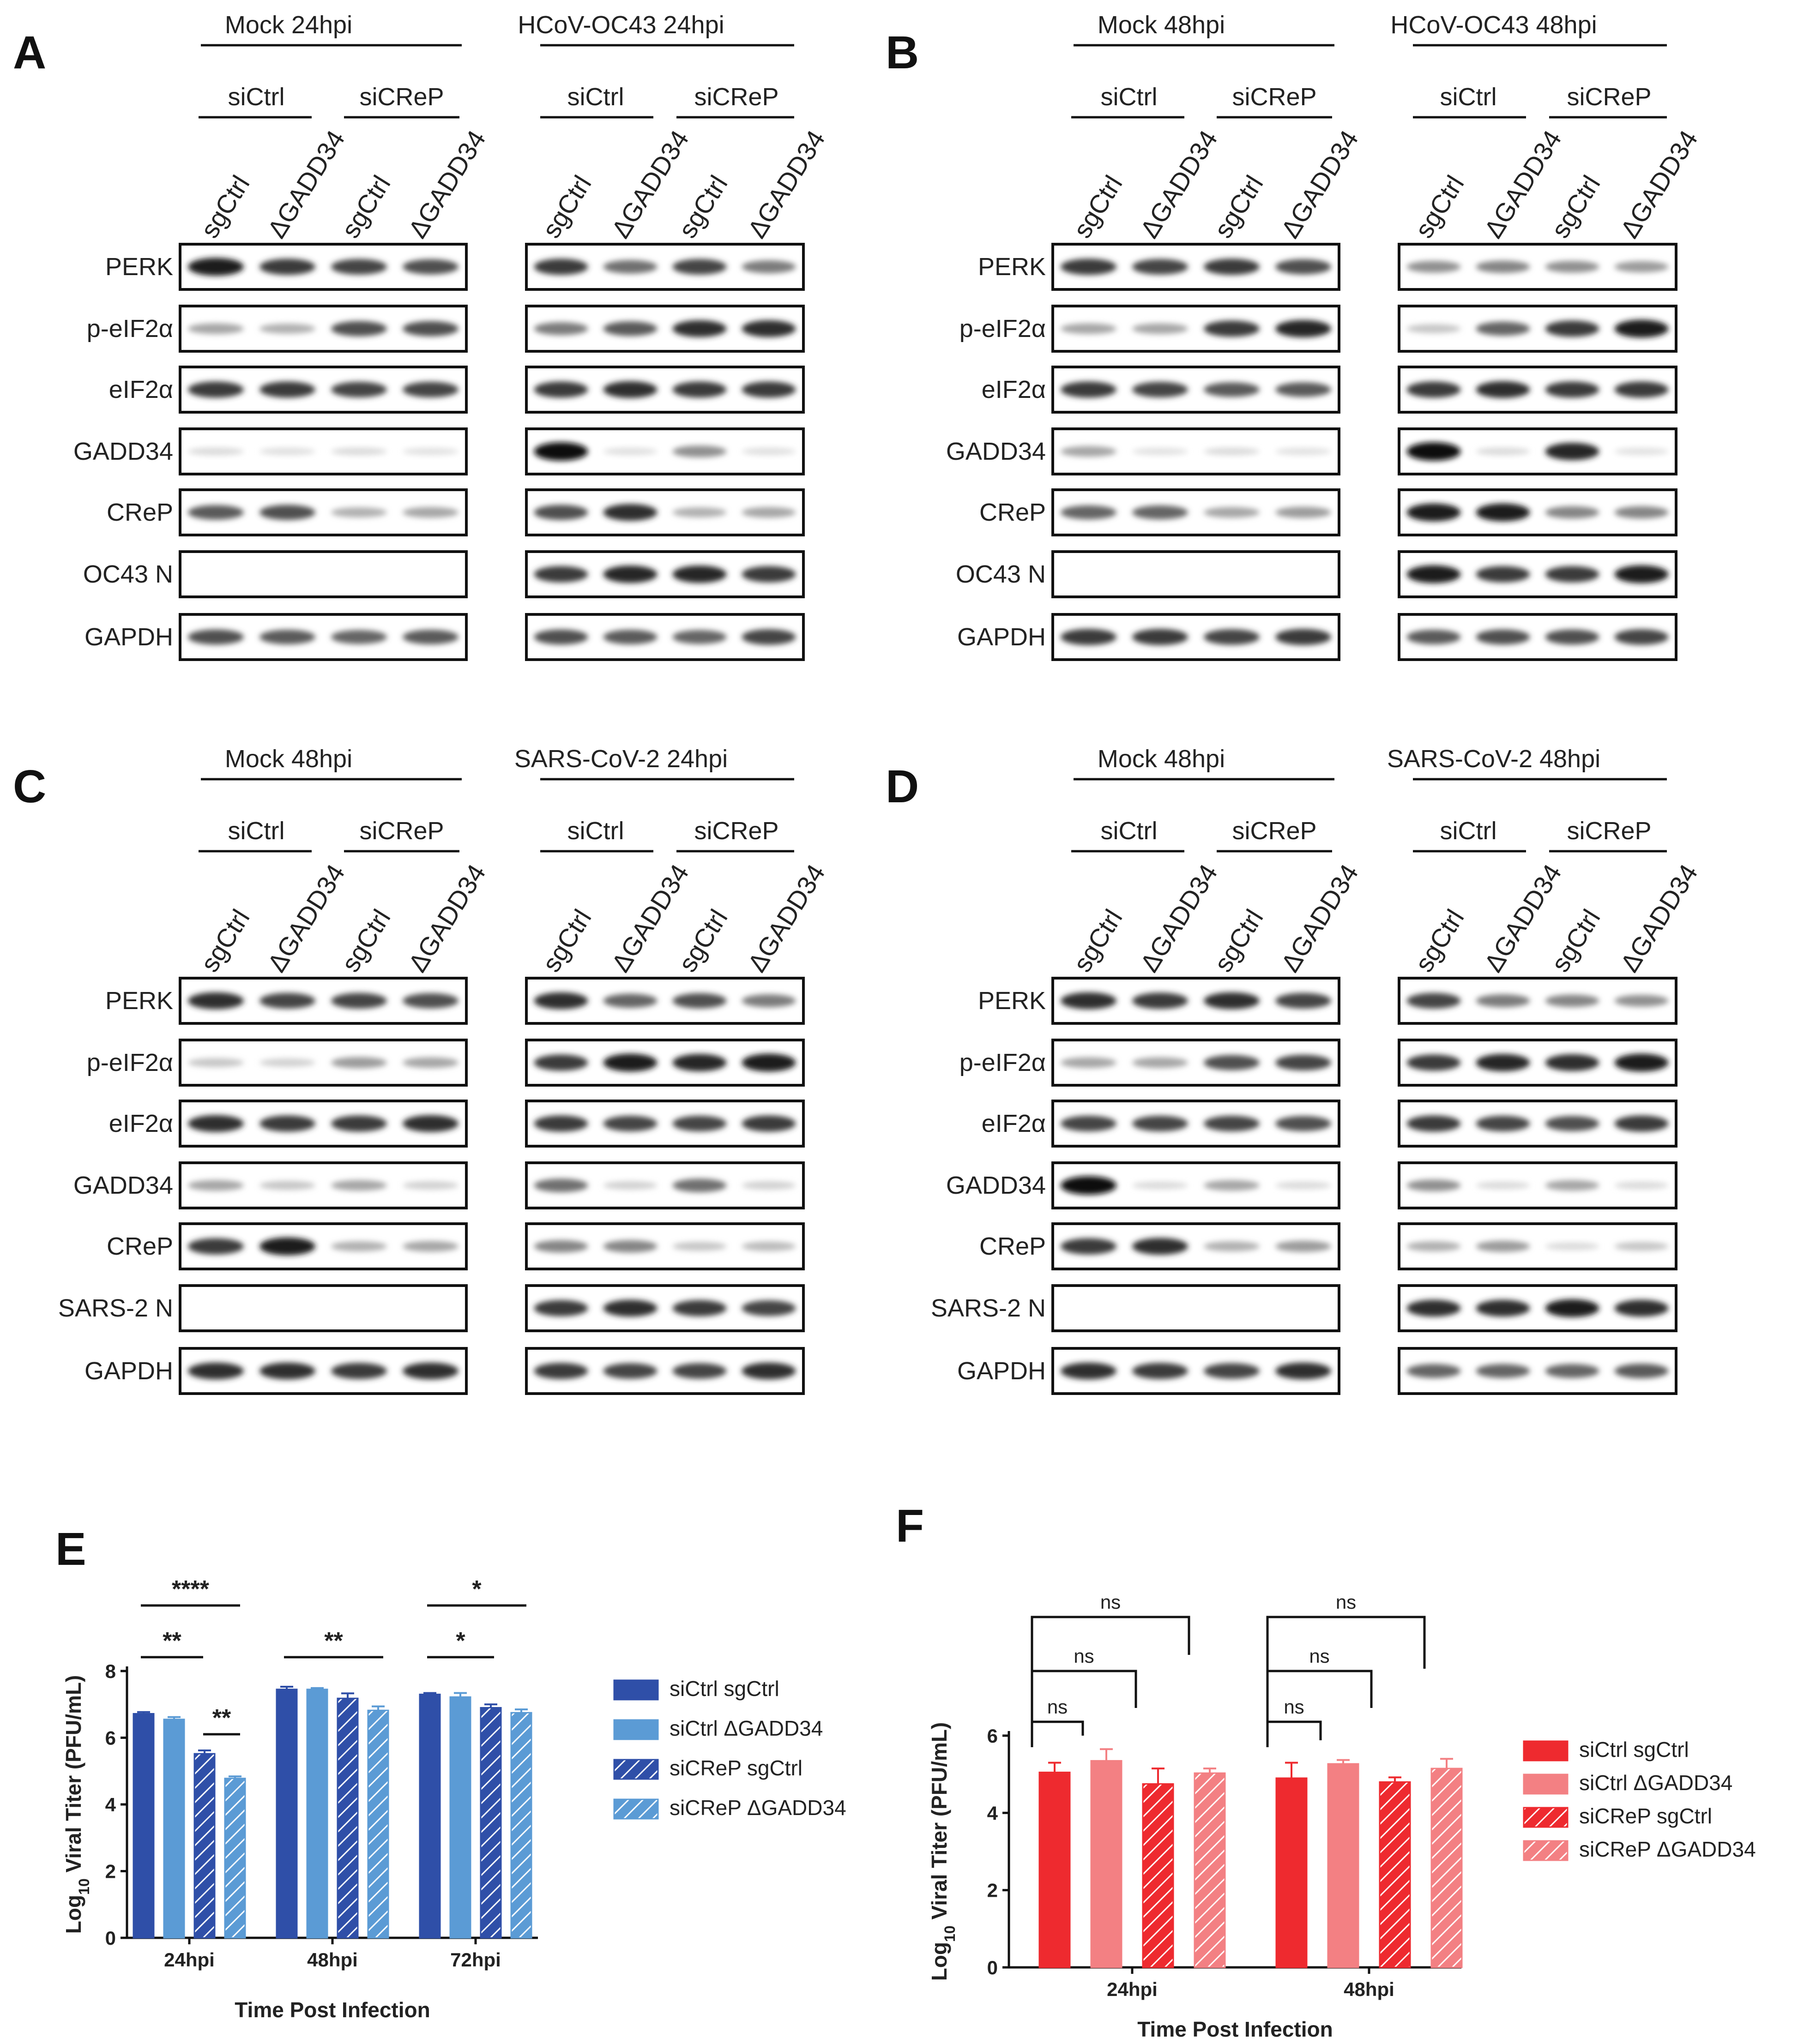 Image resolution: width=1798 pixels, height=2044 pixels. What do you see at coordinates (191, 1589) in the screenshot?
I see `significance-label: ****` at bounding box center [191, 1589].